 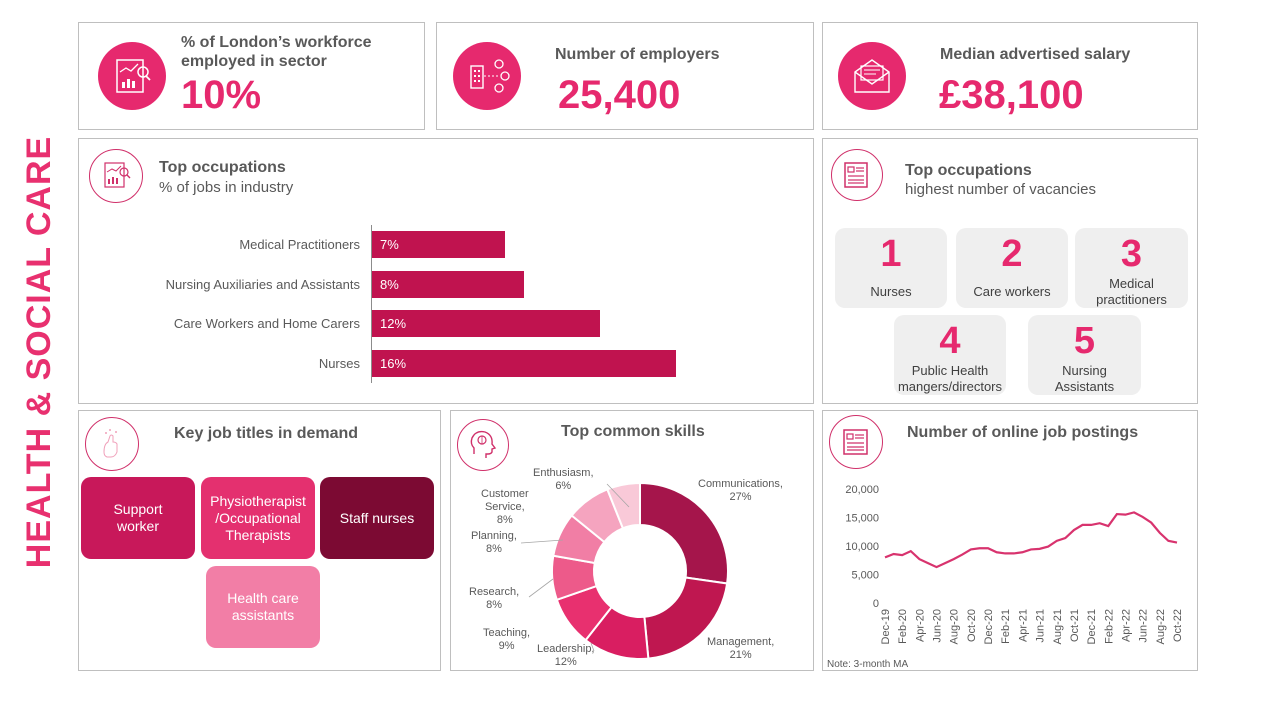 I want to click on vacancy-rank-3-number: 3, so click(x=1131, y=254).